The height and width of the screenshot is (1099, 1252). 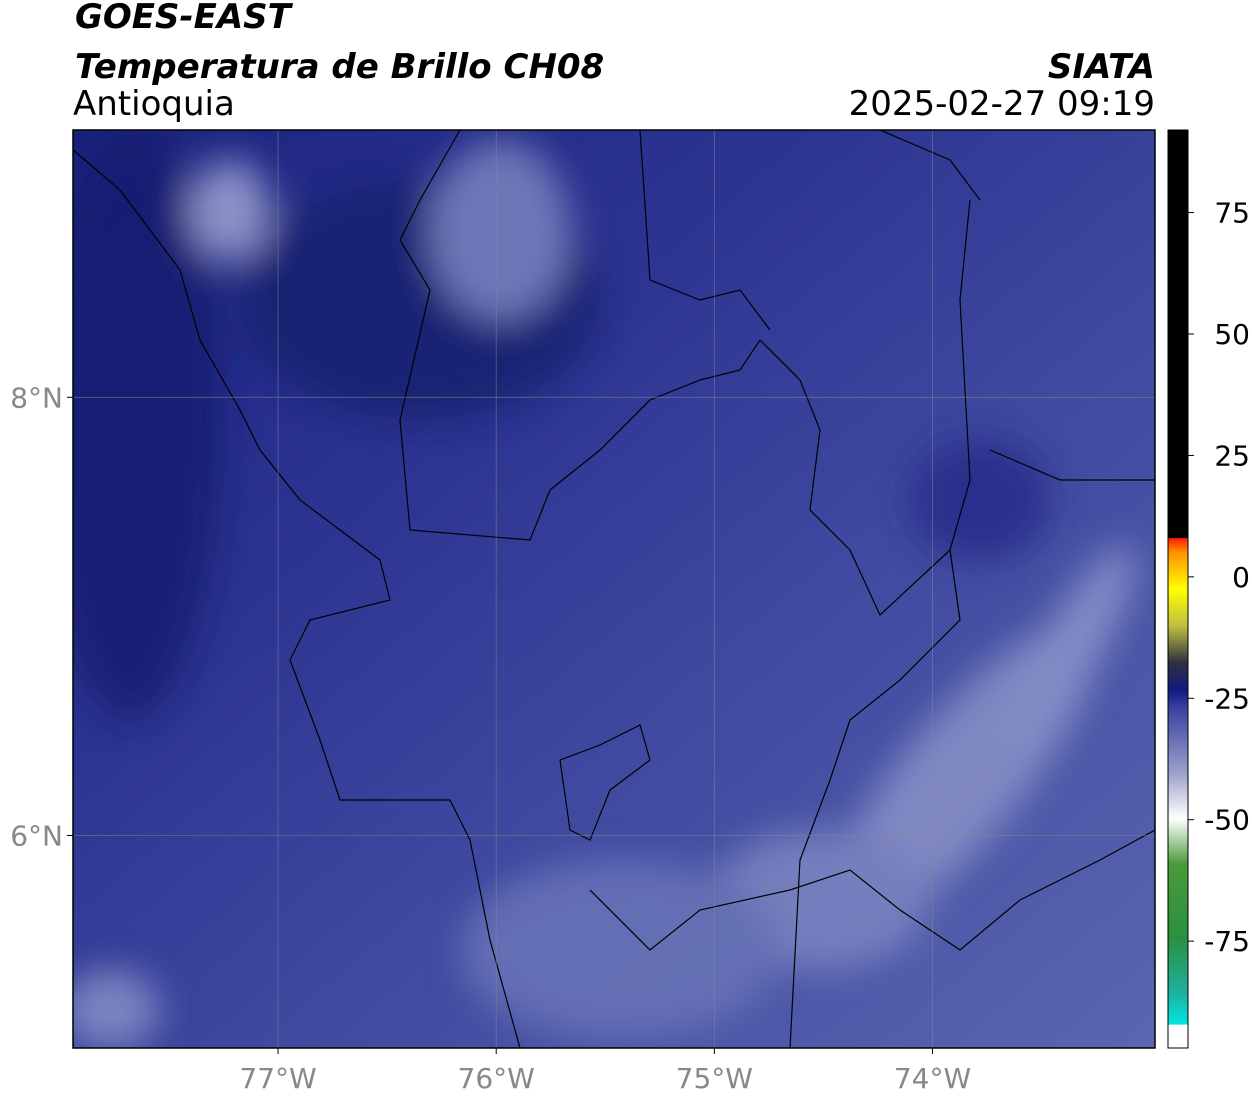 What do you see at coordinates (1002, 104) in the screenshot?
I see `datetime: 2025-02-27 09:19` at bounding box center [1002, 104].